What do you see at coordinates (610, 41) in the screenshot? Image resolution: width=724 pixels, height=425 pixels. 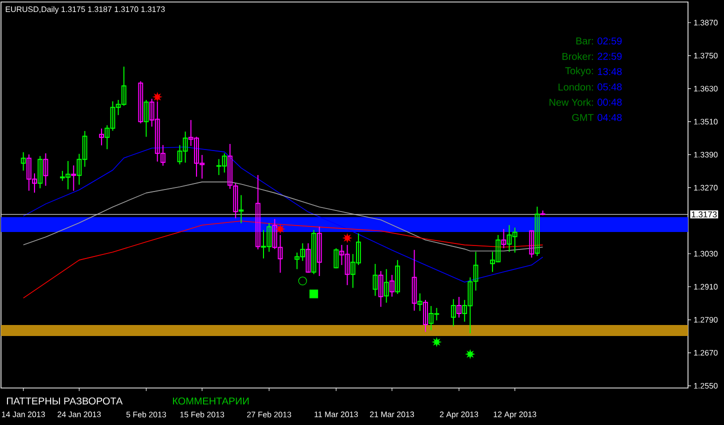 I see `annotation: 02:59` at bounding box center [610, 41].